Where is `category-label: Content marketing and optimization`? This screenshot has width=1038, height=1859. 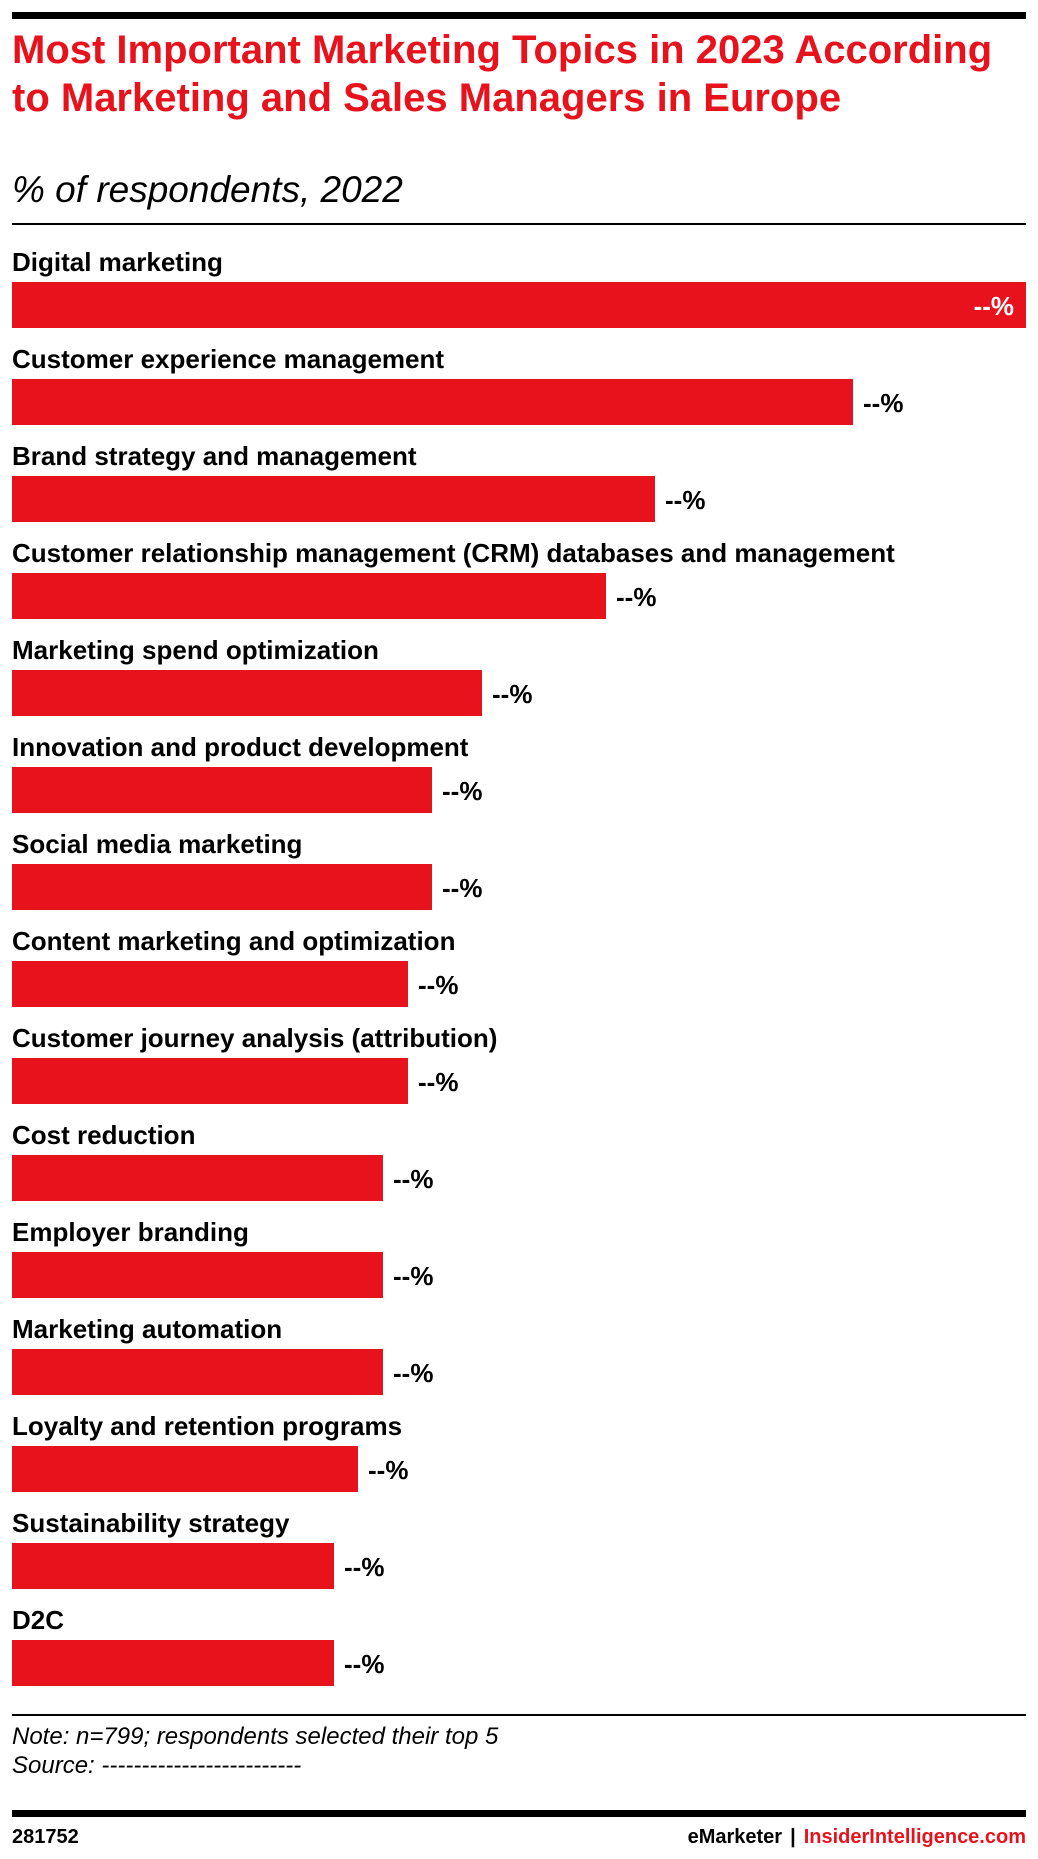 category-label: Content marketing and optimization is located at coordinates (233, 941).